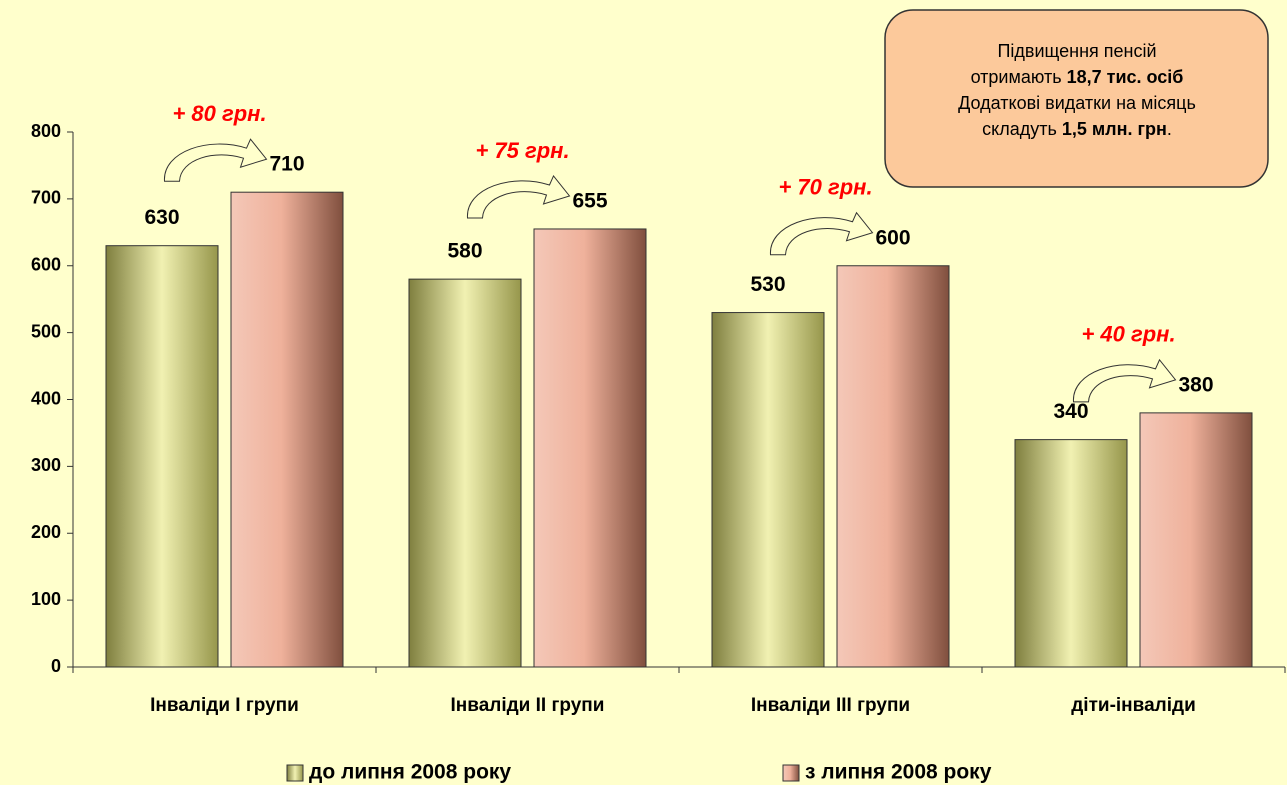  What do you see at coordinates (219, 113) in the screenshot?
I see `increase-annotation: + 80 грн.` at bounding box center [219, 113].